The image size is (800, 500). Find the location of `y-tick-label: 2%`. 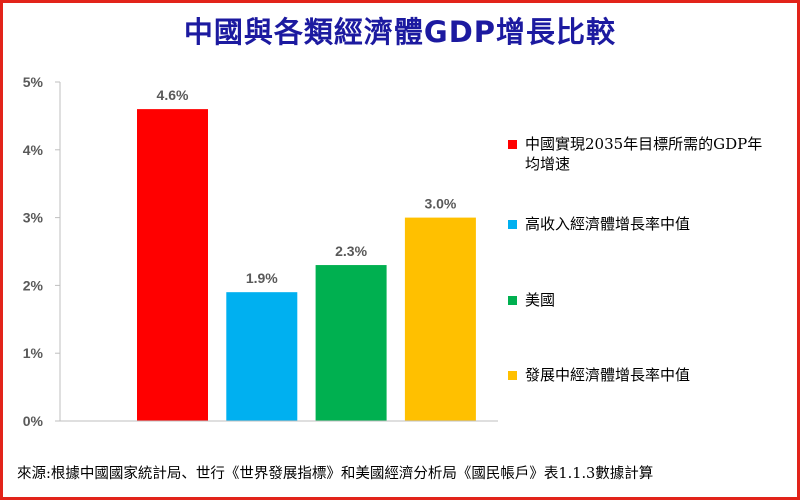

y-tick-label: 2% is located at coordinates (33, 285).